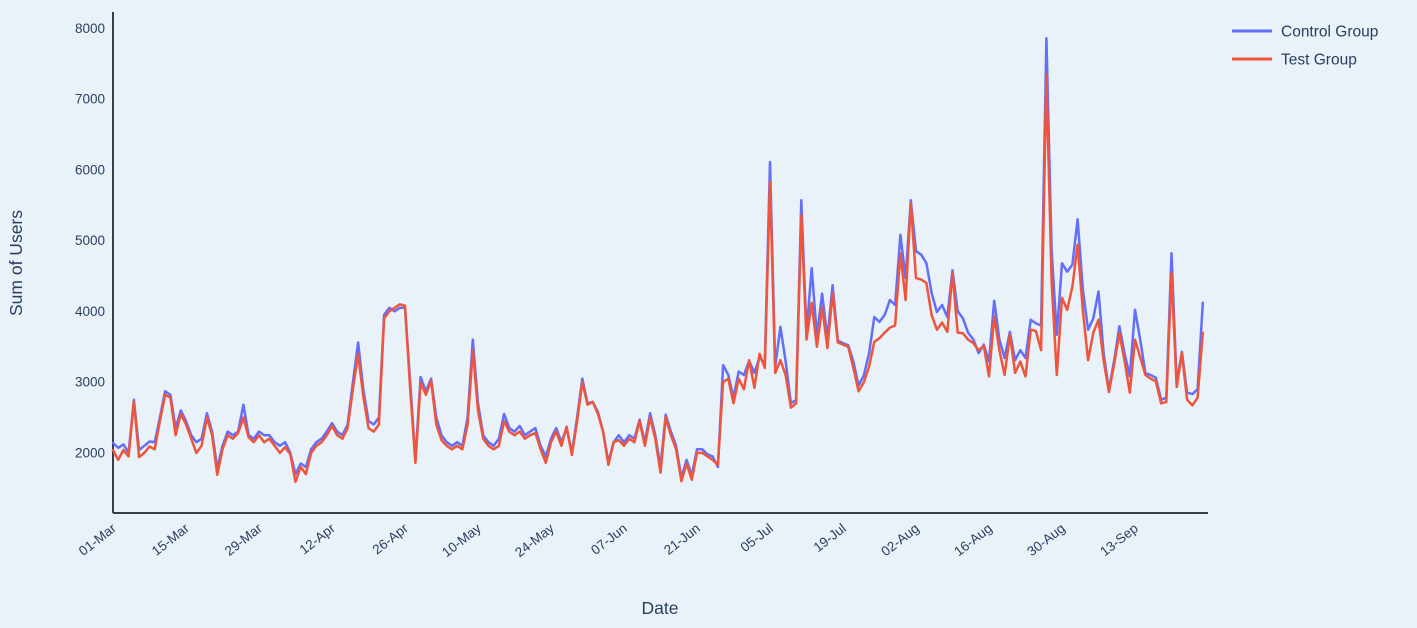 The width and height of the screenshot is (1417, 628). What do you see at coordinates (1119, 540) in the screenshot?
I see `x-tick-label: 13-Sep` at bounding box center [1119, 540].